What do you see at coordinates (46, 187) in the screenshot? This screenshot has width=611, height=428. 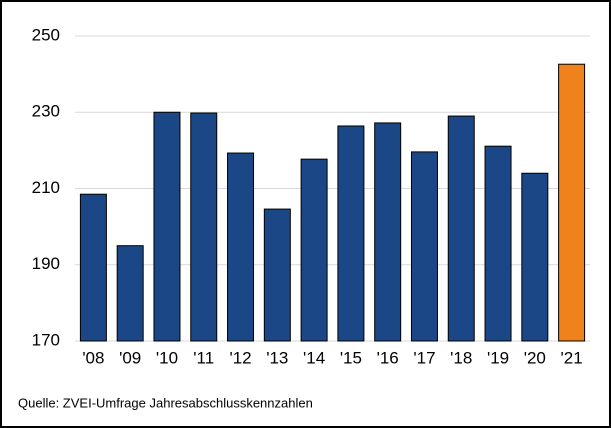 I see `y-tick-label: 210` at bounding box center [46, 187].